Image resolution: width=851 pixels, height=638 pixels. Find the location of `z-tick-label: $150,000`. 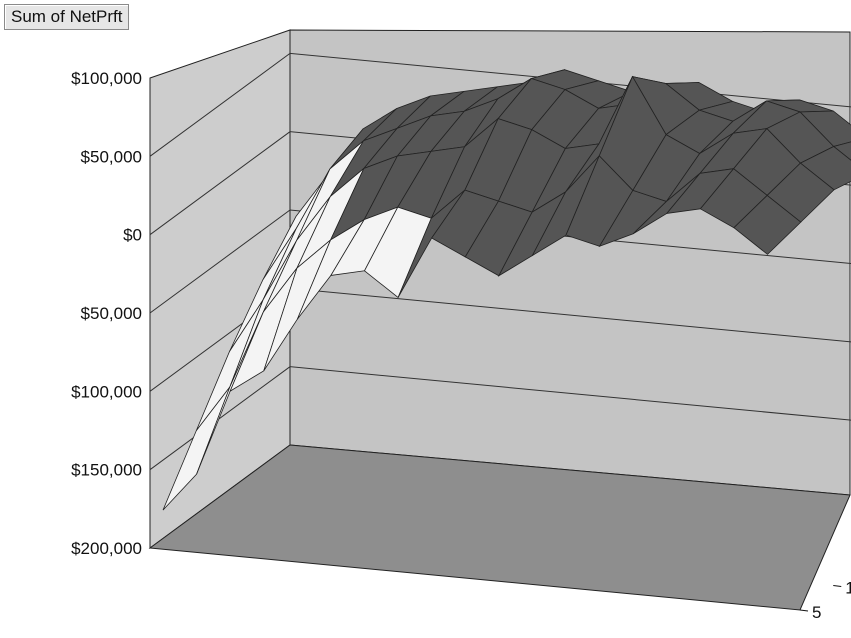

z-tick-label: $150,000 is located at coordinates (106, 470).